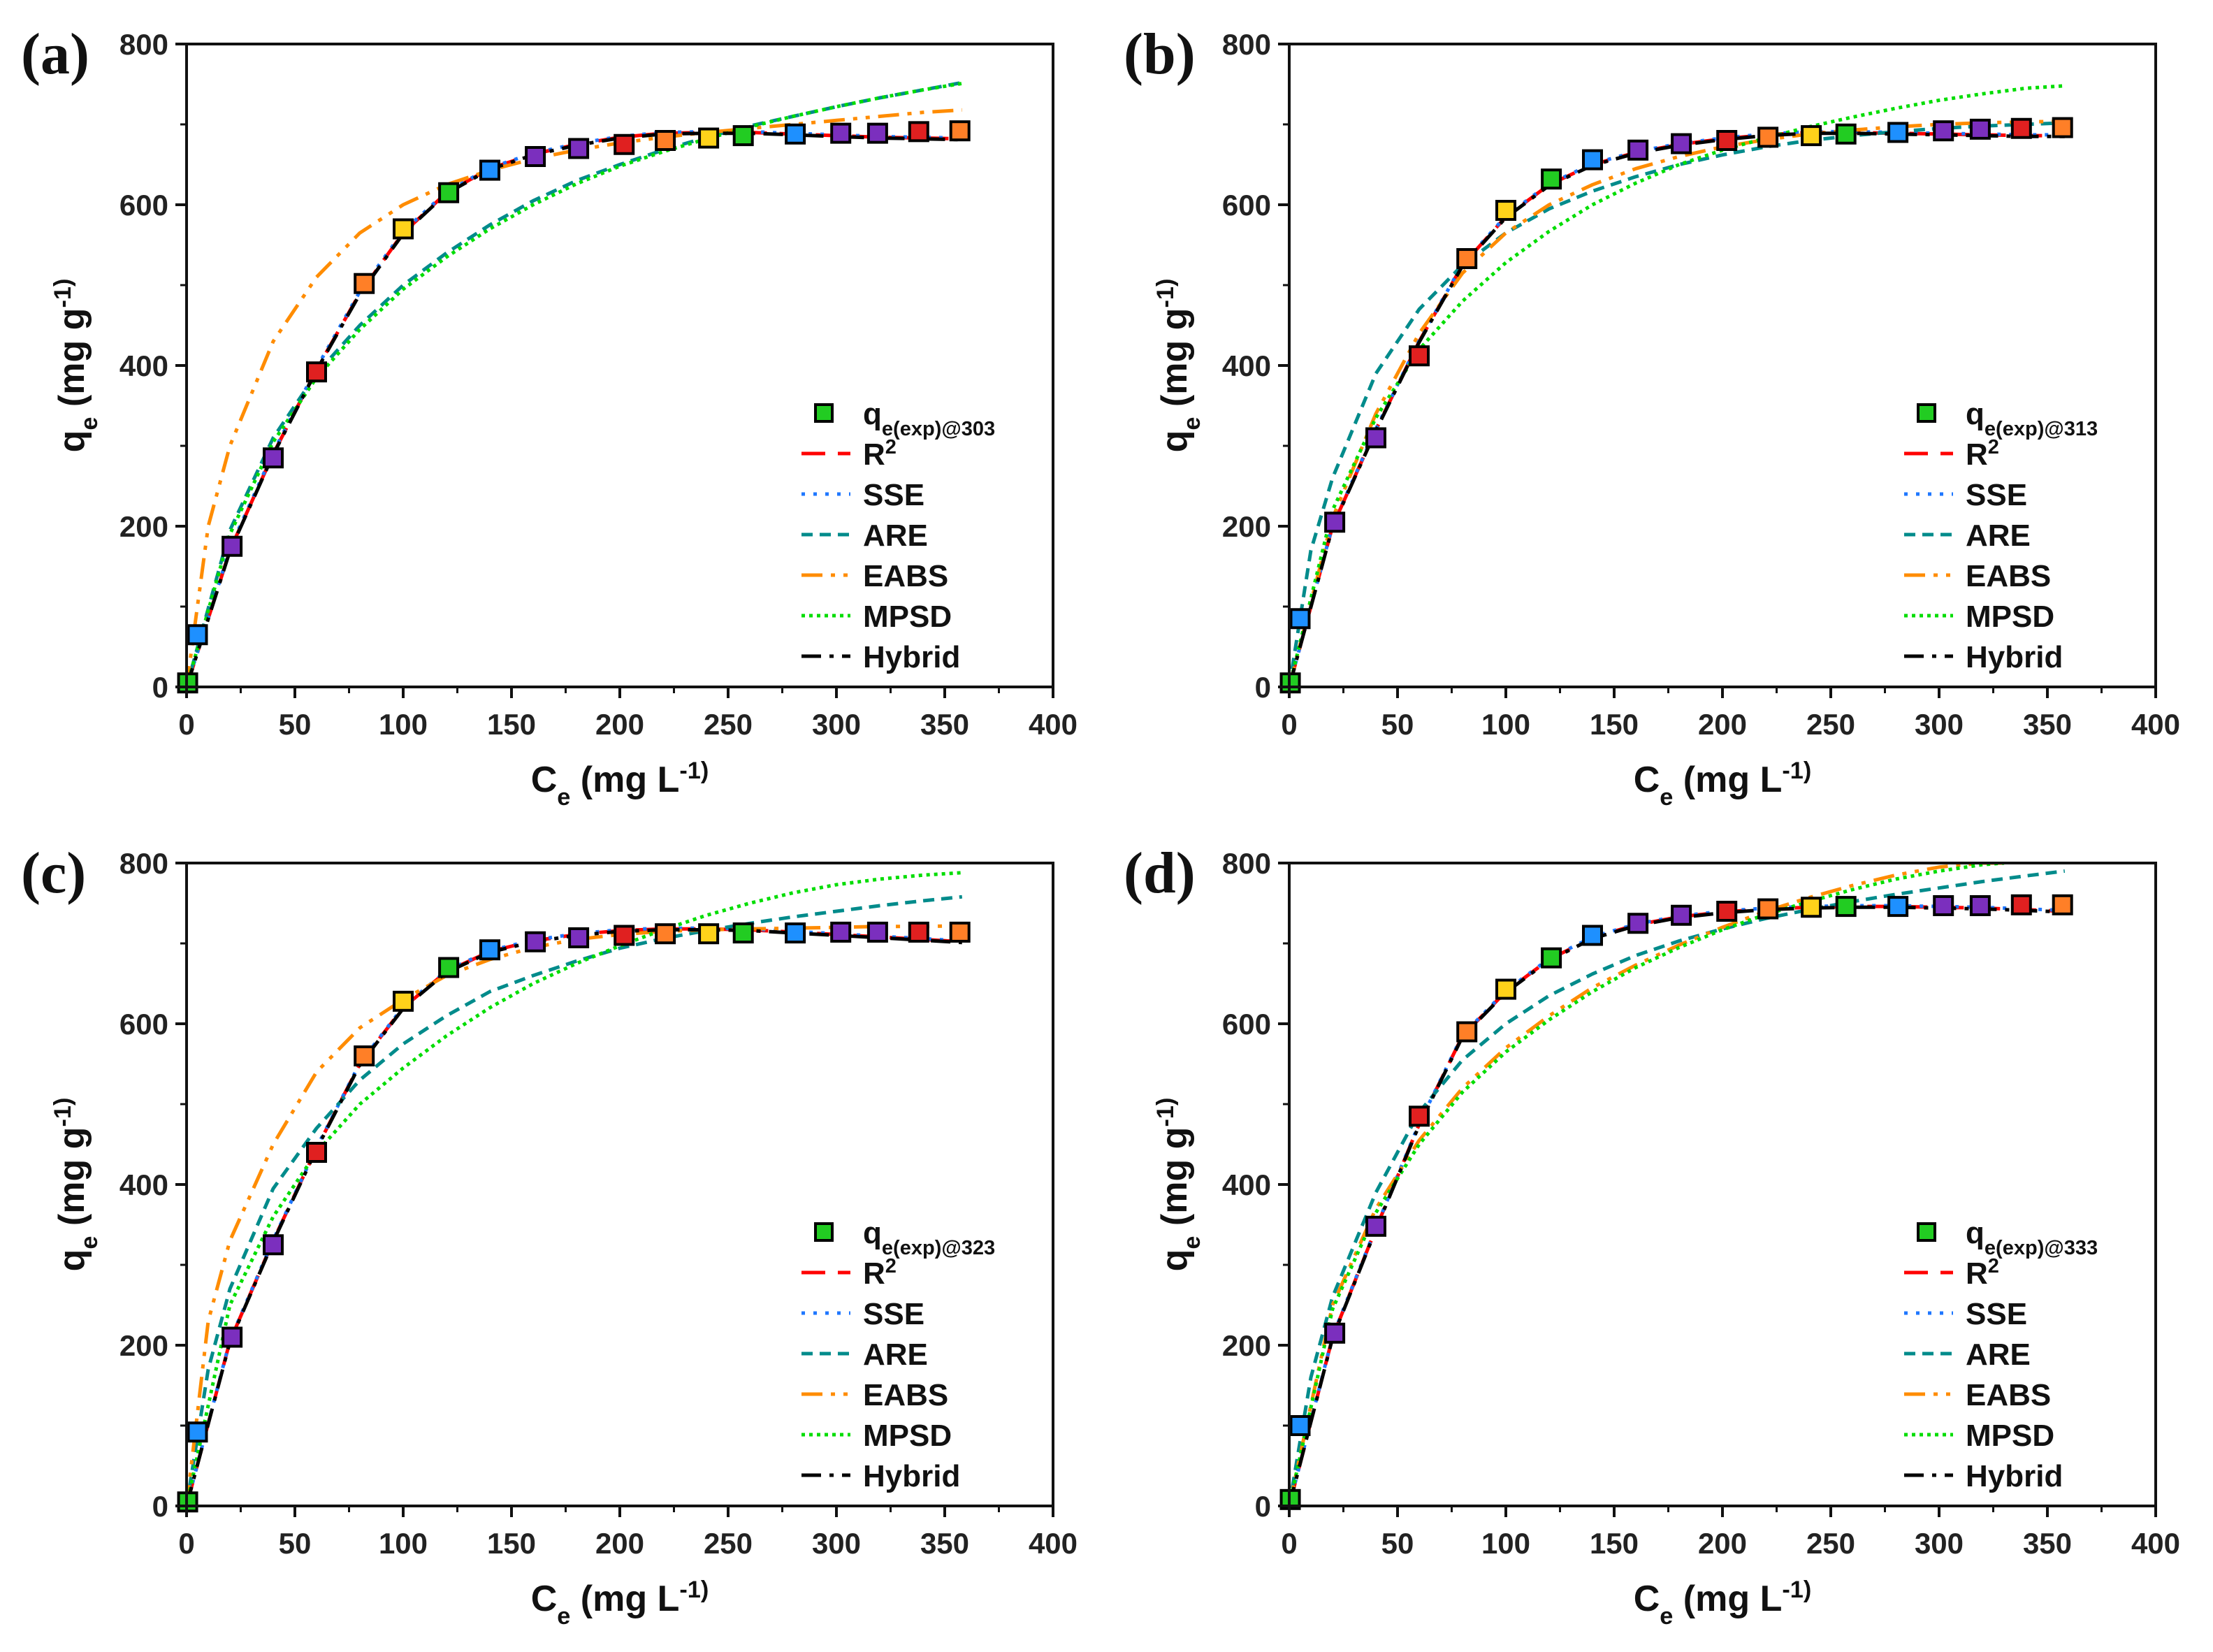 The width and height of the screenshot is (2213, 1652). What do you see at coordinates (143, 864) in the screenshot?
I see `y-tick-label: 800` at bounding box center [143, 864].